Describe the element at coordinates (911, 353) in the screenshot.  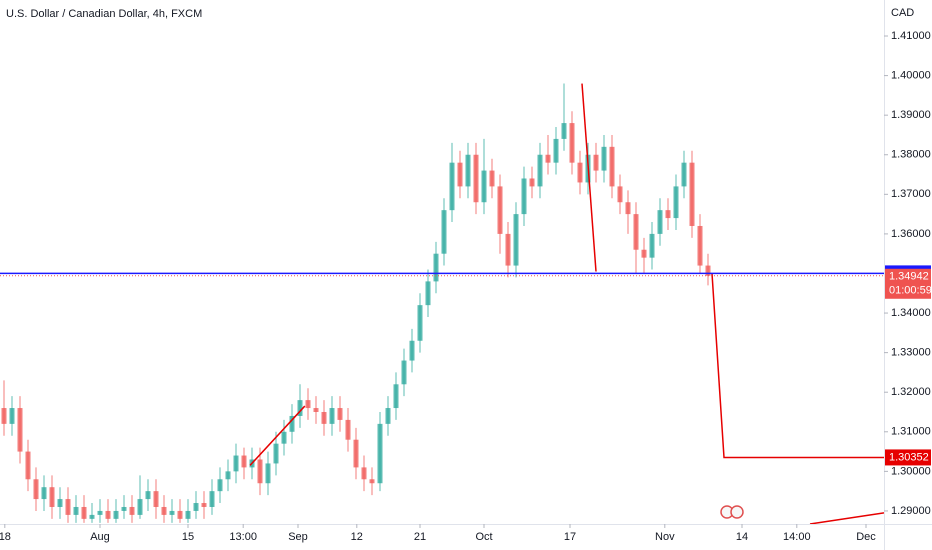
I see `y-tick-label: 1.33000` at that location.